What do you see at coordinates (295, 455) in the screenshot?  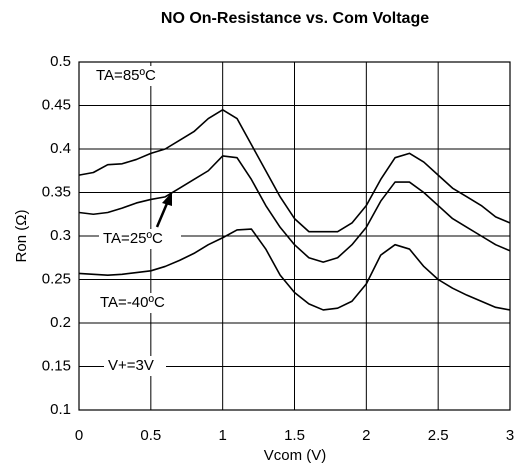 I see `x-axis-label: Vcom (V)` at bounding box center [295, 455].